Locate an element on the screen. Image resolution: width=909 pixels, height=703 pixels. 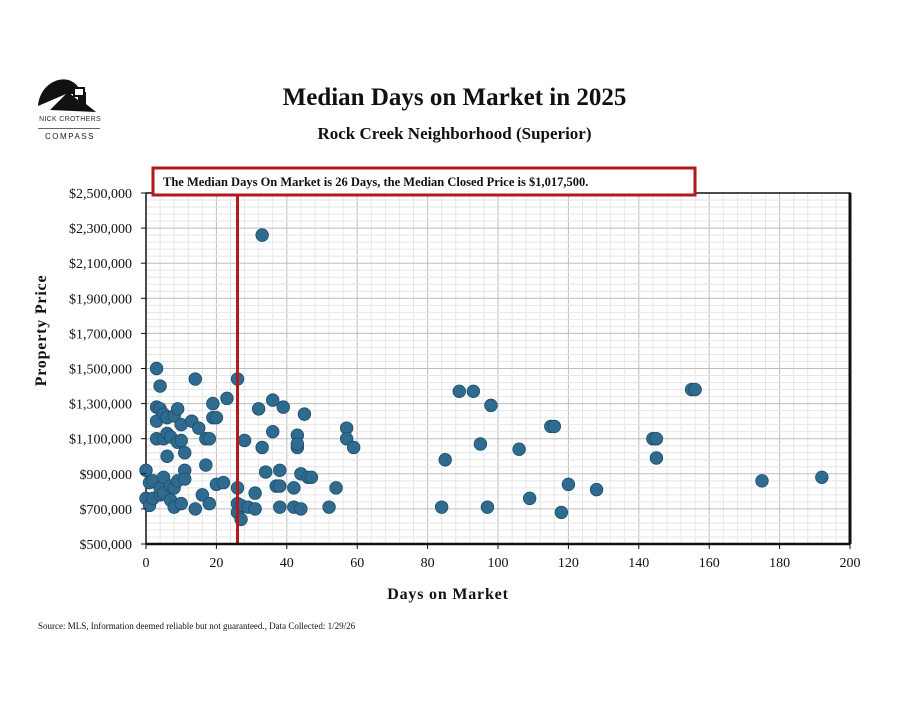
y-tick-label: $1,900,000 is located at coordinates (100, 299).